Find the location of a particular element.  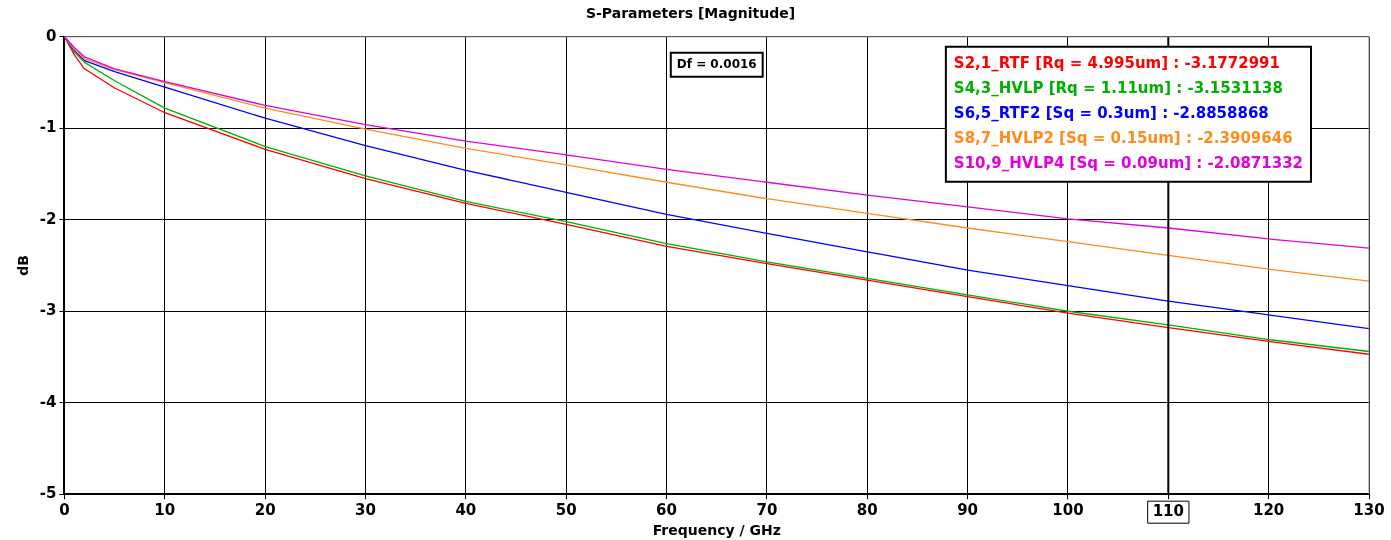

y-tick-label: -1 is located at coordinates (48, 127).